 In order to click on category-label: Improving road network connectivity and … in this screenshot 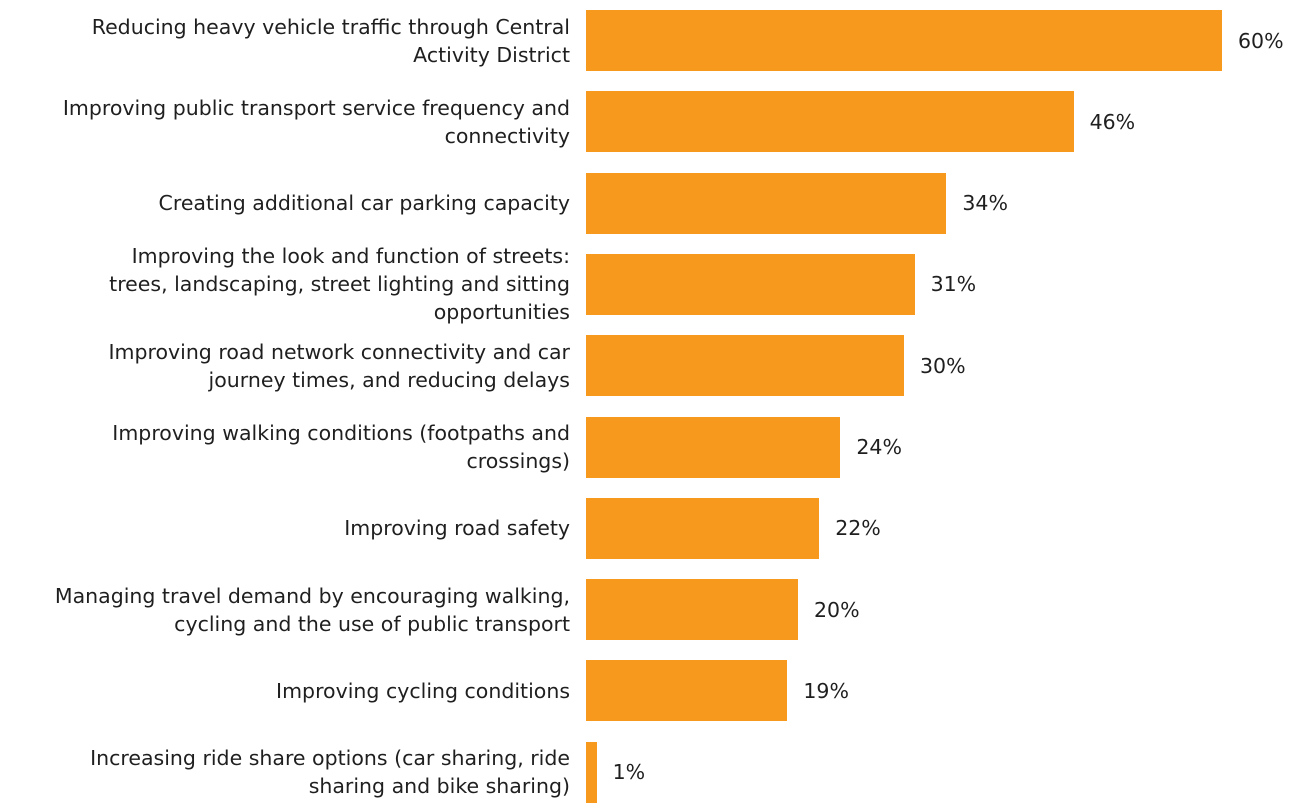, I will do `click(339, 365)`.